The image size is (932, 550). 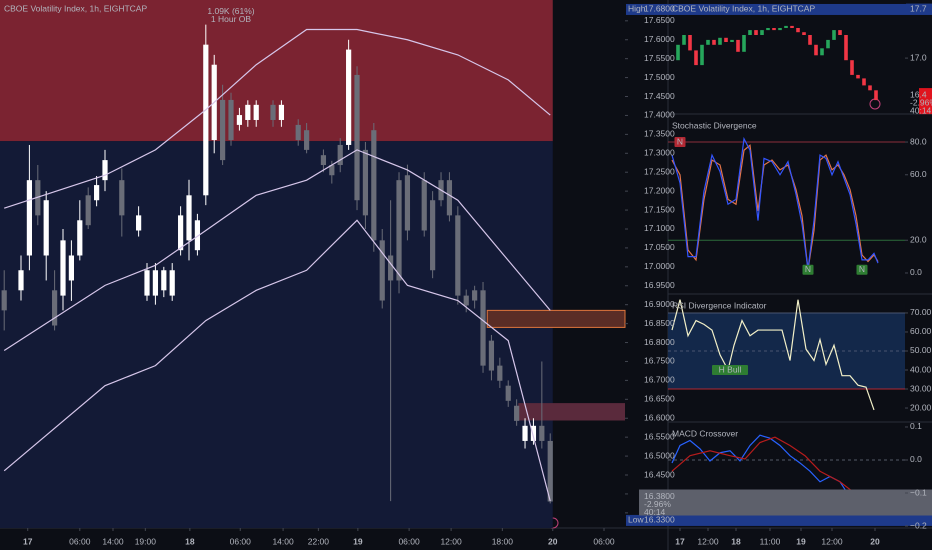 I want to click on y-tick-label: 16.9000, so click(x=659, y=304).